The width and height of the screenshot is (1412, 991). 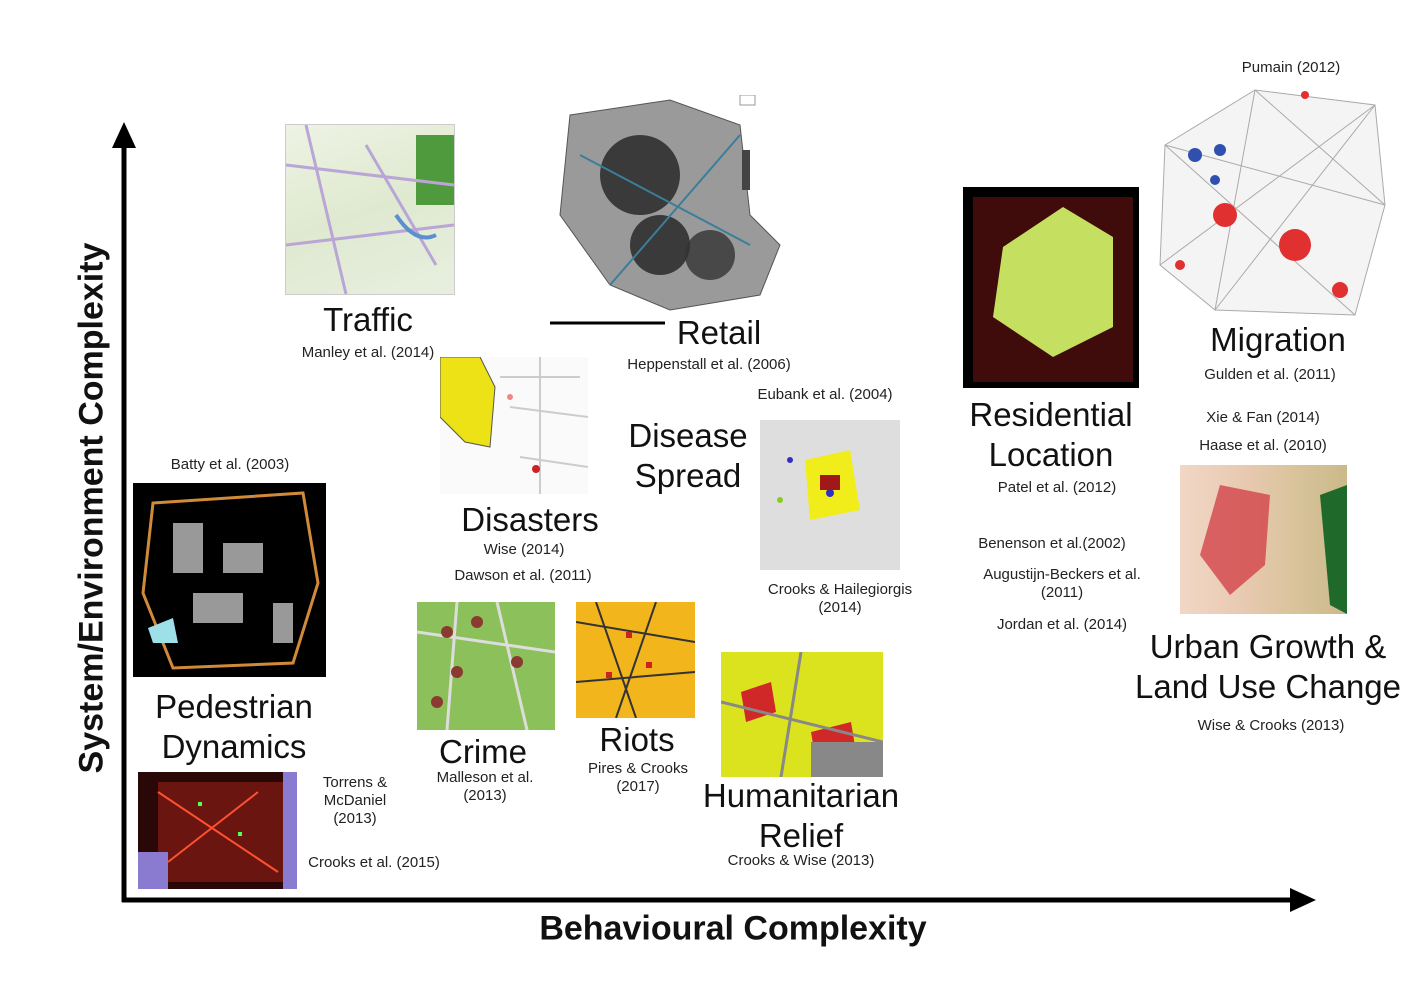 I want to click on citation: Dawson et al. (2011), so click(x=523, y=575).